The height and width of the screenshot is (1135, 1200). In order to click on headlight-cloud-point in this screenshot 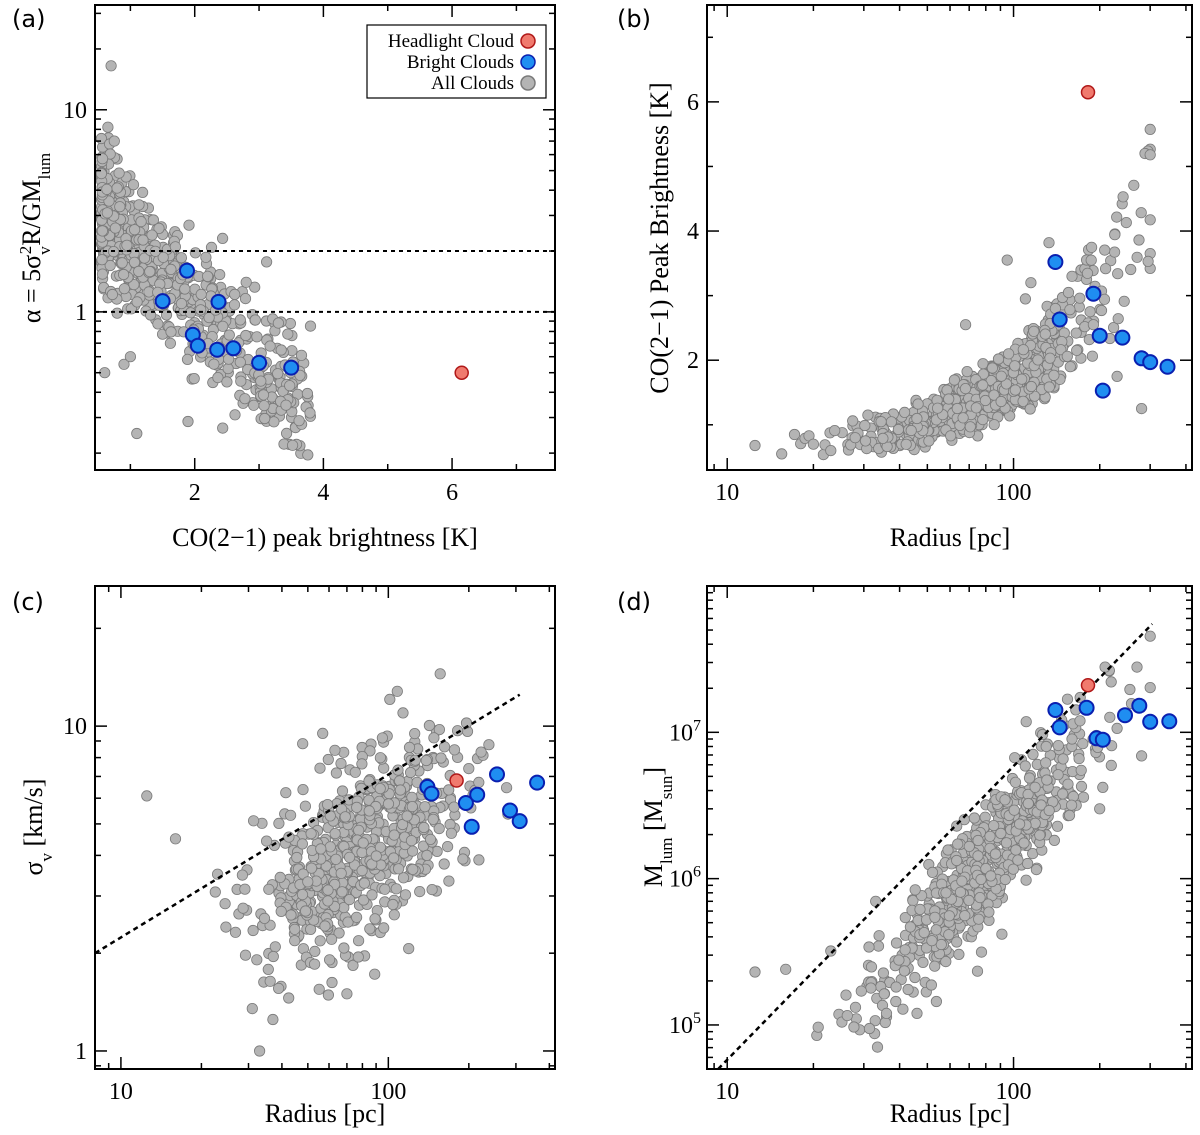, I will do `click(456, 780)`.